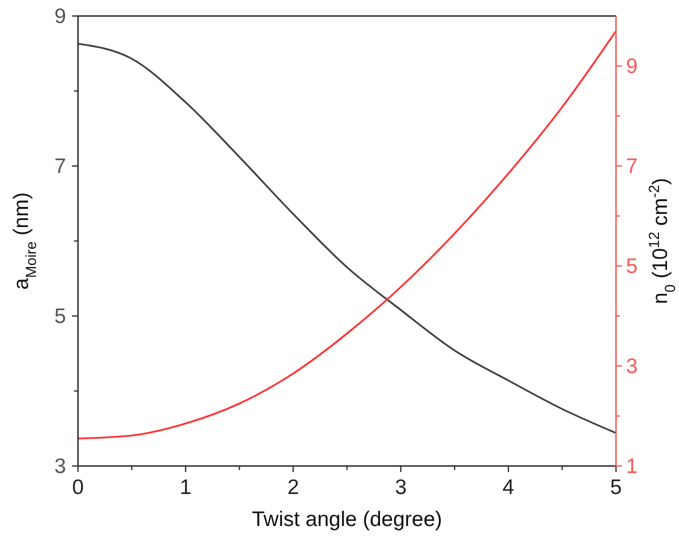 This screenshot has width=679, height=540. What do you see at coordinates (186, 487) in the screenshot?
I see `x-tick-label: 1` at bounding box center [186, 487].